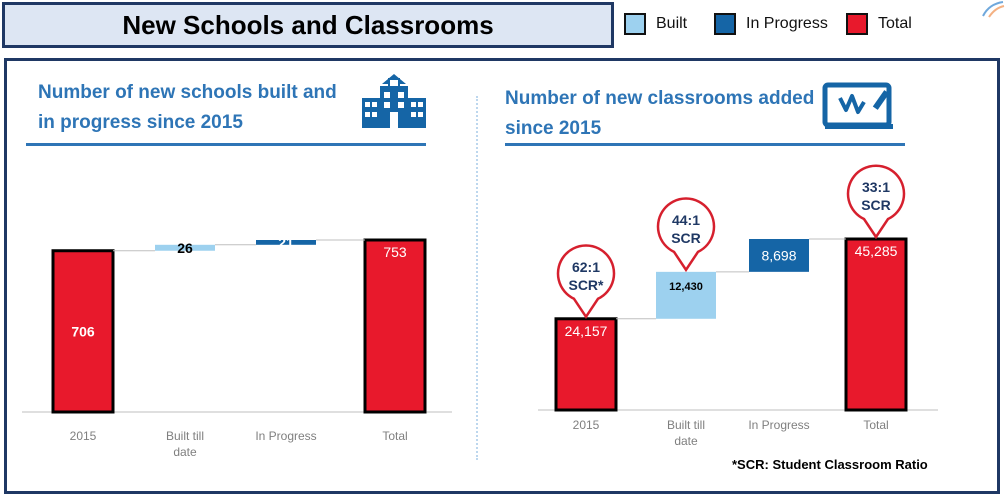 The image size is (1005, 500). What do you see at coordinates (876, 251) in the screenshot?
I see `value-label-total: 45,285` at bounding box center [876, 251].